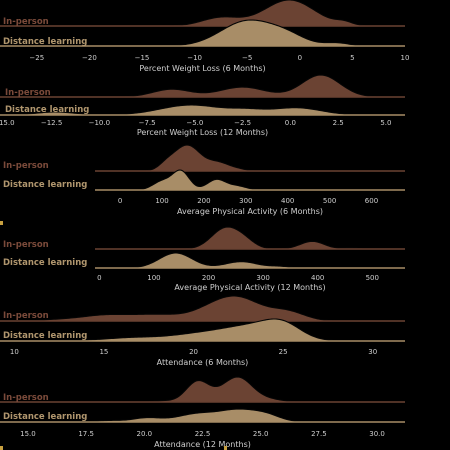 Image resolution: width=450 pixels, height=450 pixels. I want to click on x-tick-label: −5.0, so click(194, 123).